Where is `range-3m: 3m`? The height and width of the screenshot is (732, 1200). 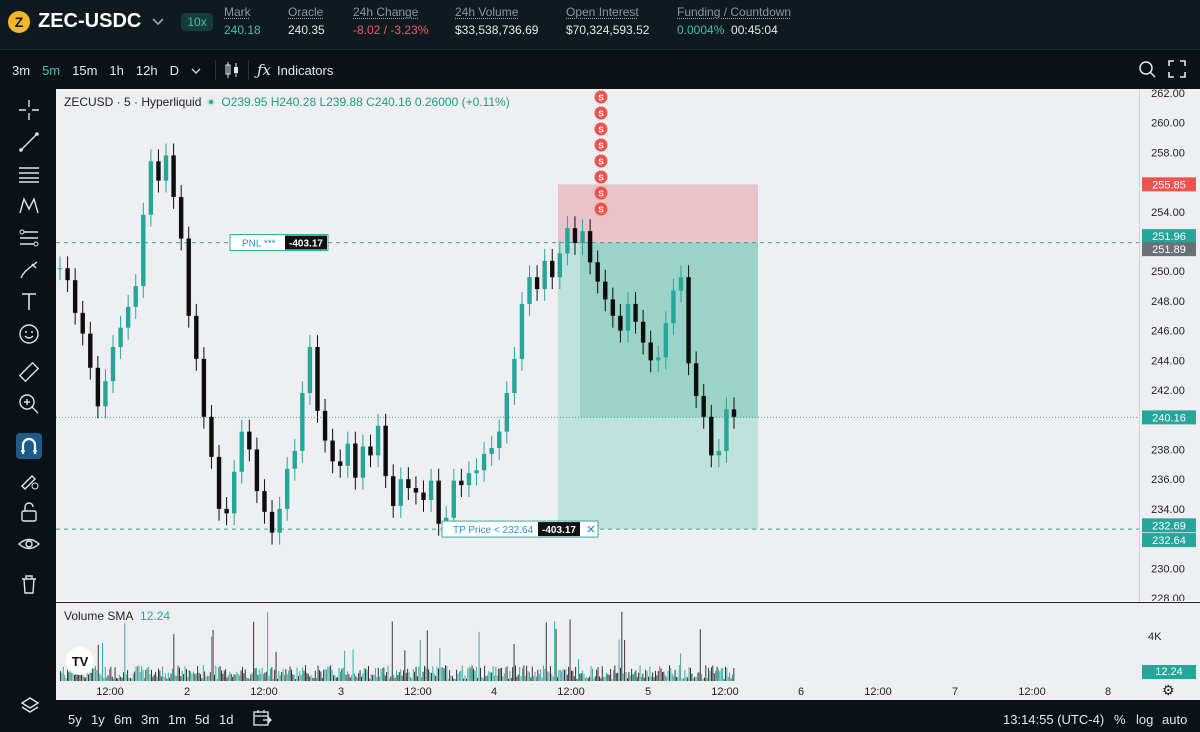
range-3m: 3m is located at coordinates (150, 719).